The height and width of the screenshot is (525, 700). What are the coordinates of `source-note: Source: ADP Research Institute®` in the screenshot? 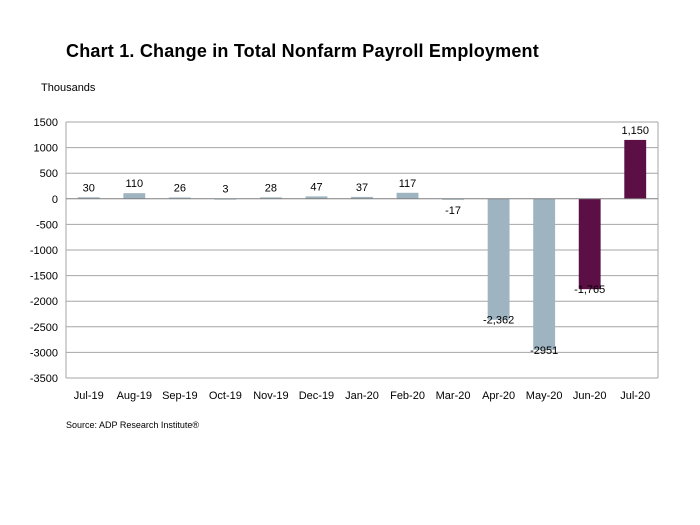 It's located at (133, 425).